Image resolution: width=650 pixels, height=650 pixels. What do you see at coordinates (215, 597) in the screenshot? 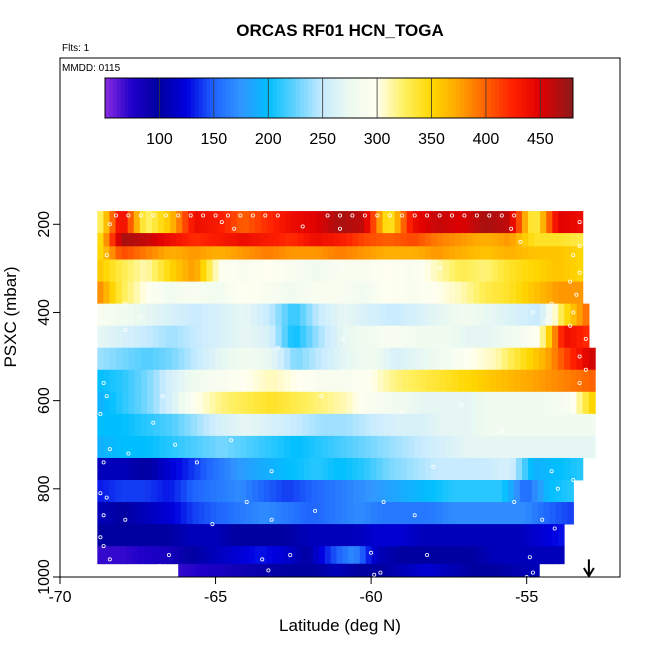
I see `x-tick-label: -65` at bounding box center [215, 597].